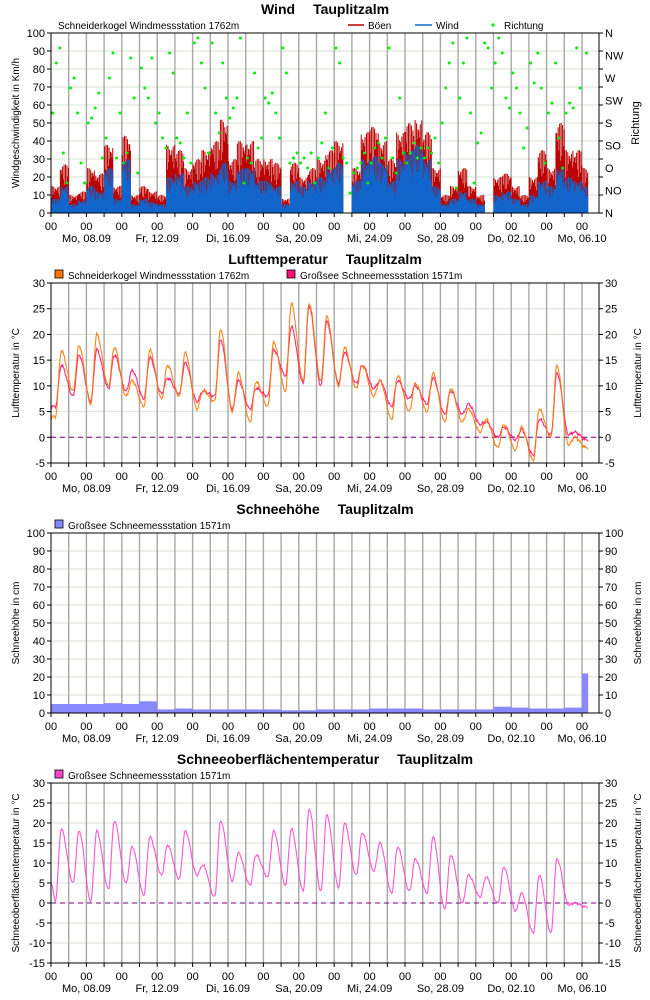  What do you see at coordinates (39, 588) in the screenshot?
I see `y-tick-label: 70` at bounding box center [39, 588].